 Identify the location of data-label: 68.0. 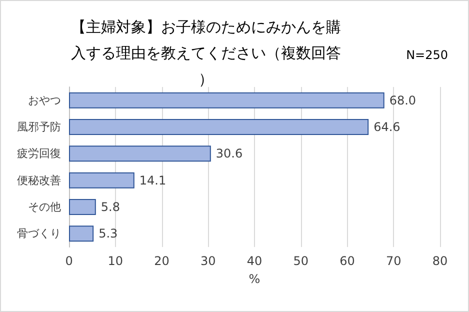
(402, 100).